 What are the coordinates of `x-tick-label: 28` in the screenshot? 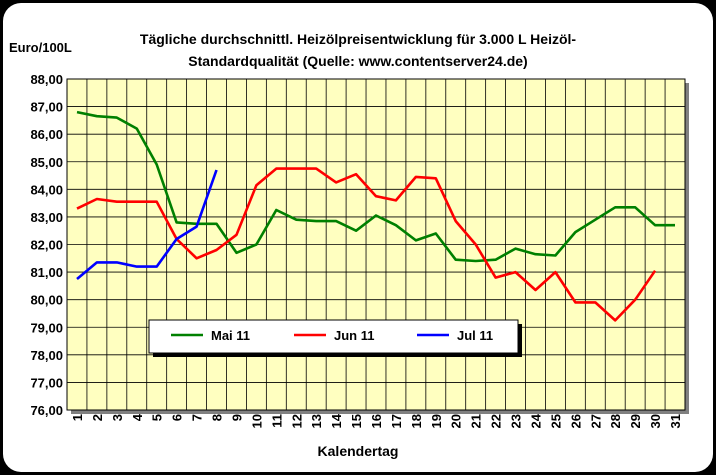 It's located at (615, 421).